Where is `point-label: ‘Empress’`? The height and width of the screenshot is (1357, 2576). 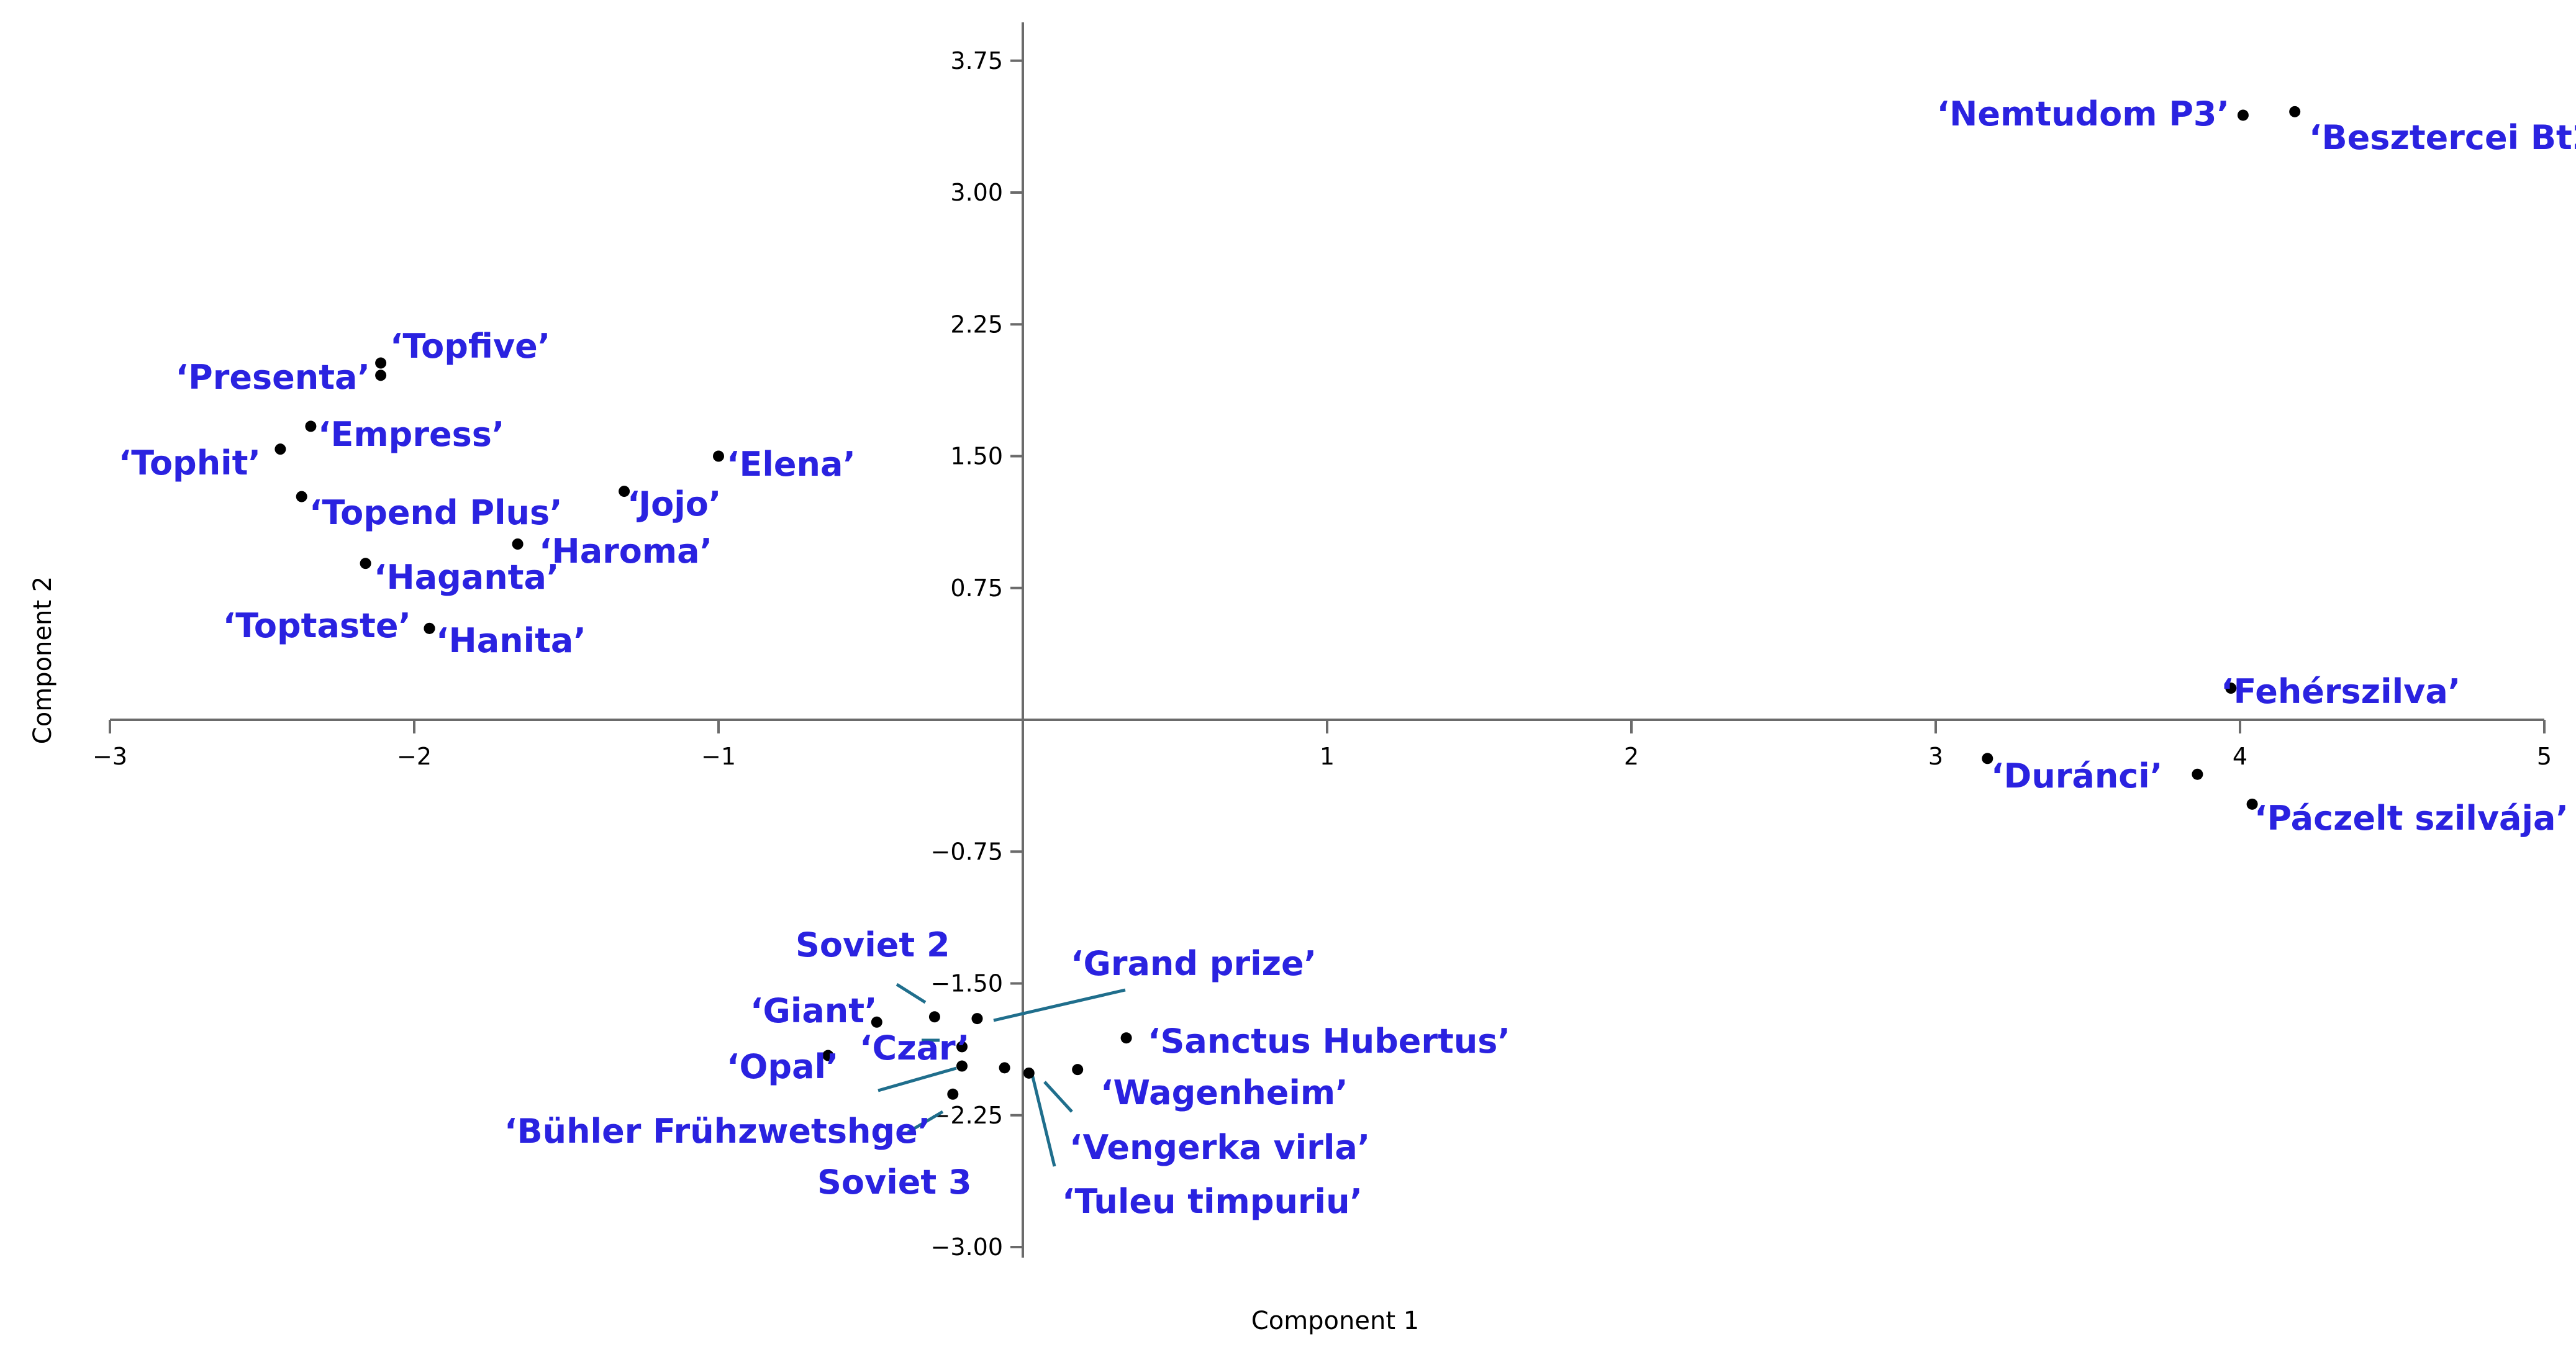 point-label: ‘Empress’ is located at coordinates (411, 434).